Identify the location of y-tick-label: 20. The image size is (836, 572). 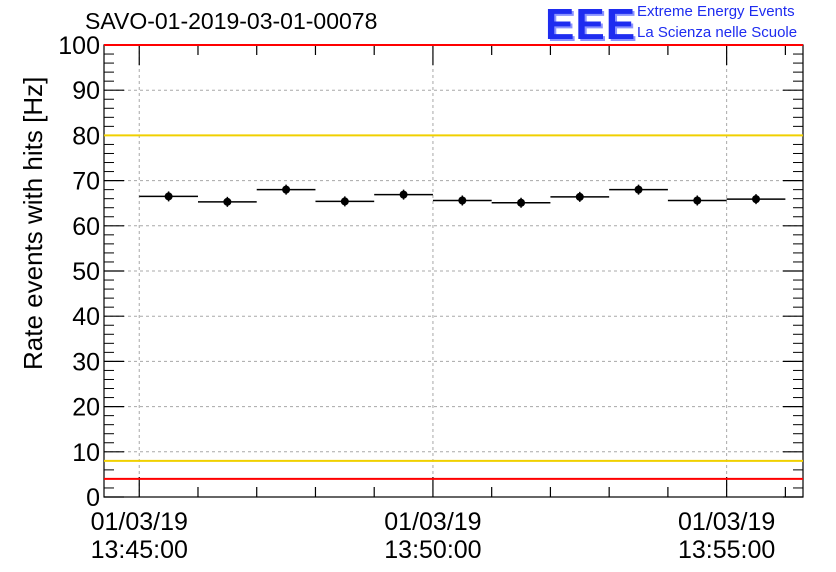
(86, 408).